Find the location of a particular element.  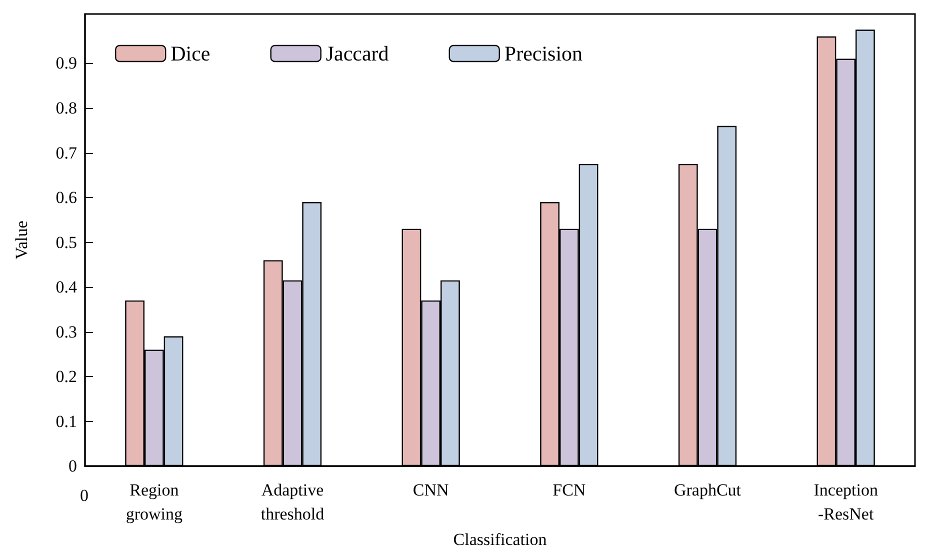

x-tick-label: FCN is located at coordinates (569, 490).